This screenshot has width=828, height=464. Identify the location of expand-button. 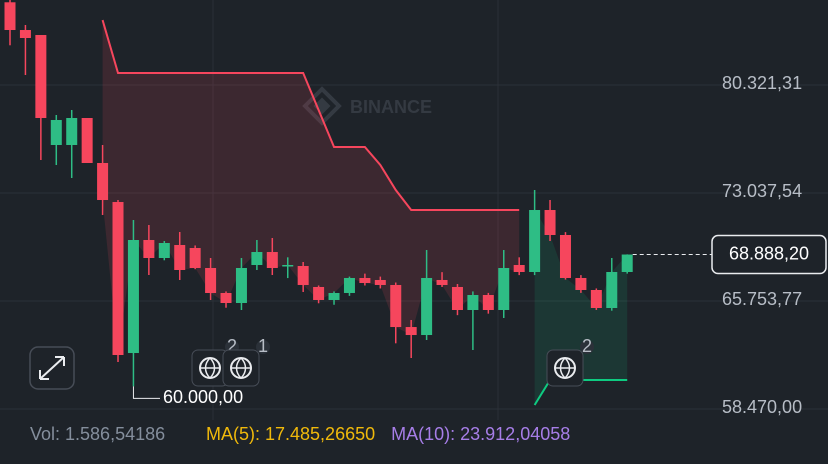
(52, 368).